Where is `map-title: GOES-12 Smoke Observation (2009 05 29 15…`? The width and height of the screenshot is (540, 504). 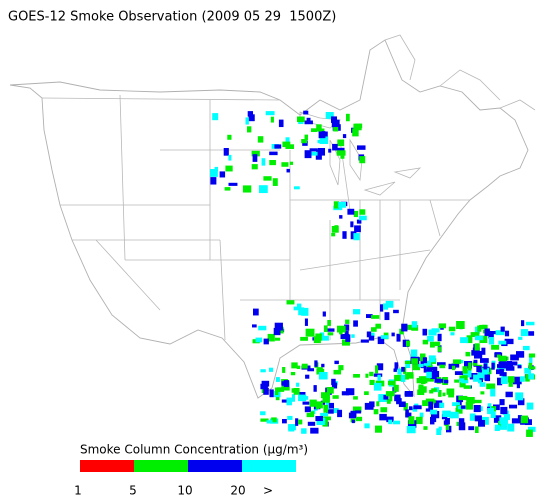
map-title: GOES-12 Smoke Observation (2009 05 29 15… is located at coordinates (172, 17).